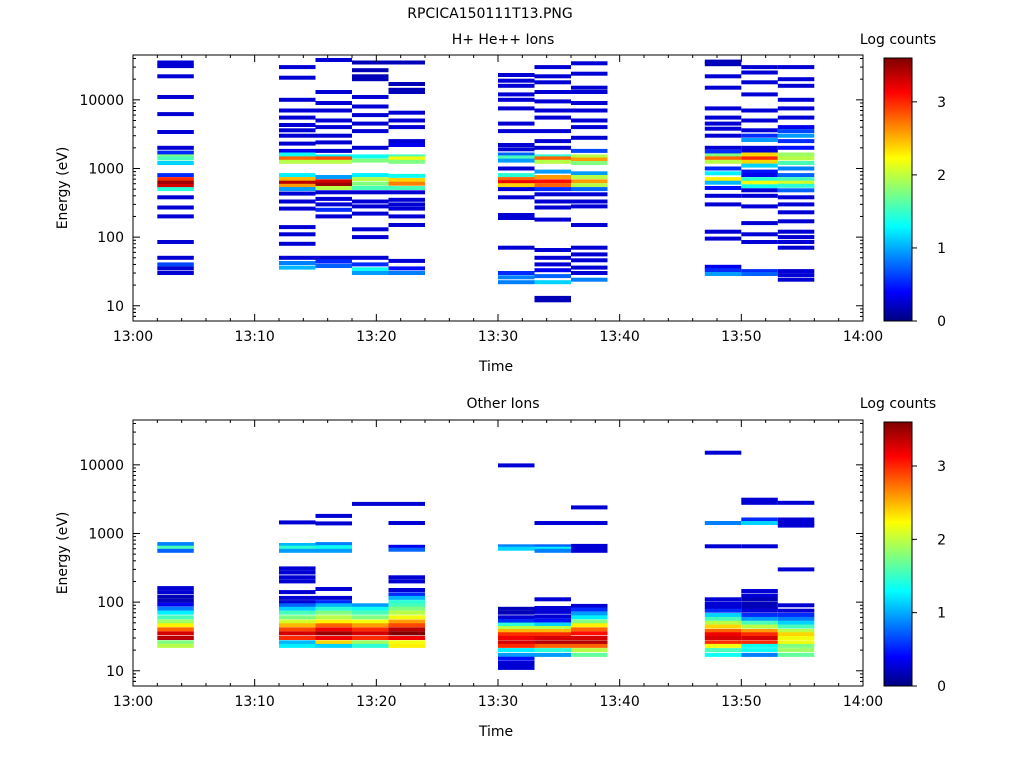  Describe the element at coordinates (101, 101) in the screenshot. I see `y-tick-label: 10000` at that location.